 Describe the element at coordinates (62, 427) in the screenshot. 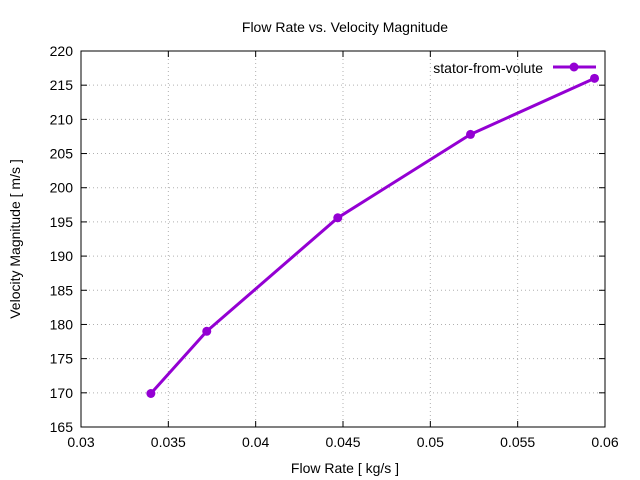

I see `y-tick-label: 165` at that location.